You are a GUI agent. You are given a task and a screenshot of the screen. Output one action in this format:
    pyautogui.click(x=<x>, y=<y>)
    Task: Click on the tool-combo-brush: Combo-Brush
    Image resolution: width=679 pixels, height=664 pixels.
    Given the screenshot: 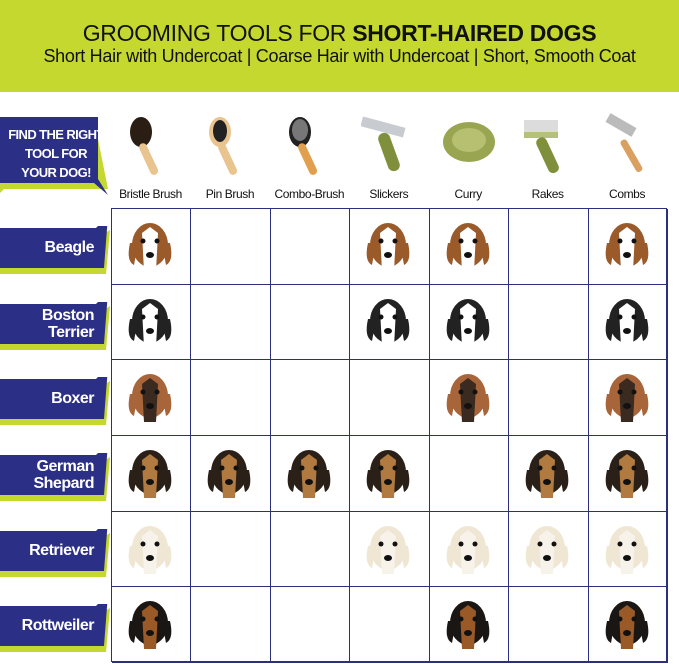 What is the action you would take?
    pyautogui.click(x=309, y=155)
    